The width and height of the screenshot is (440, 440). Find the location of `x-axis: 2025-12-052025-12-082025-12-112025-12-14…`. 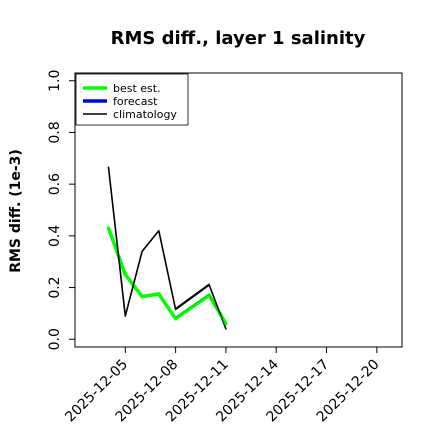

x-axis: 2025-12-052025-12-082025-12-112025-12-14… is located at coordinates (222, 386).